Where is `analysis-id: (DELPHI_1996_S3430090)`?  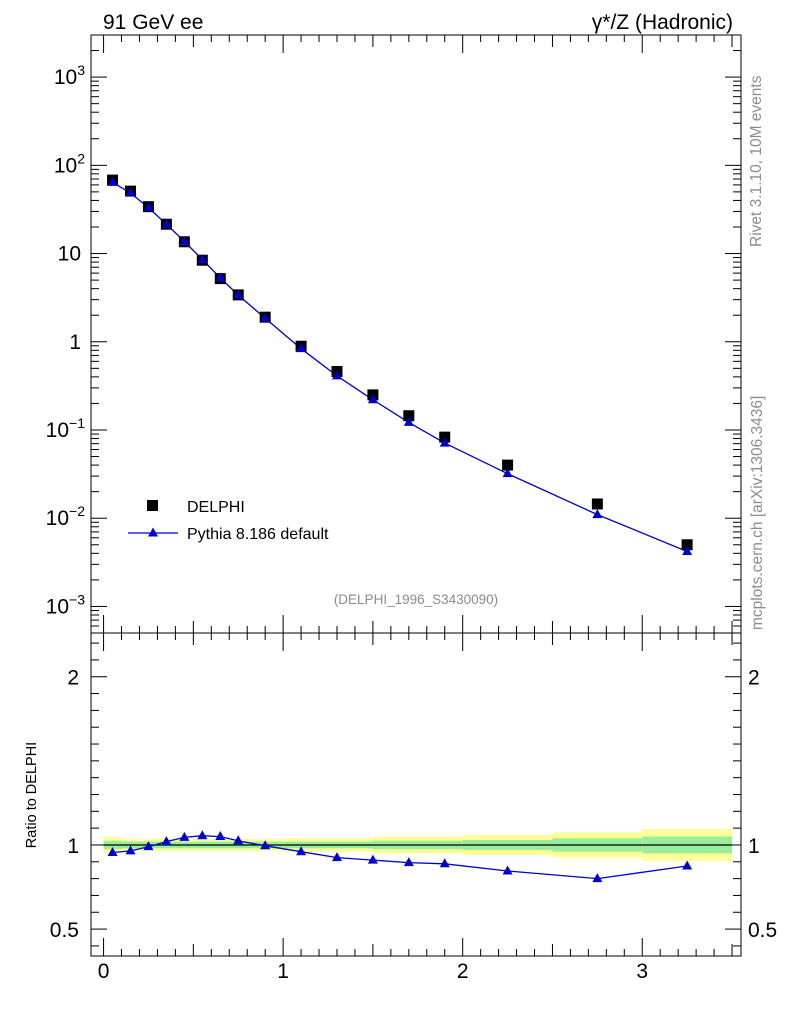 analysis-id: (DELPHI_1996_S3430090) is located at coordinates (416, 599).